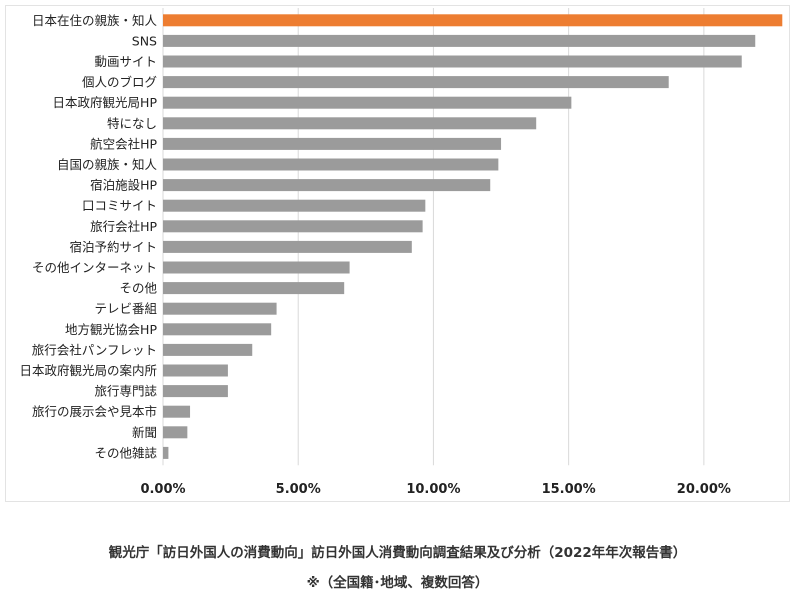  Describe the element at coordinates (119, 82) in the screenshot. I see `category-label-3: 個人のブログ` at that location.